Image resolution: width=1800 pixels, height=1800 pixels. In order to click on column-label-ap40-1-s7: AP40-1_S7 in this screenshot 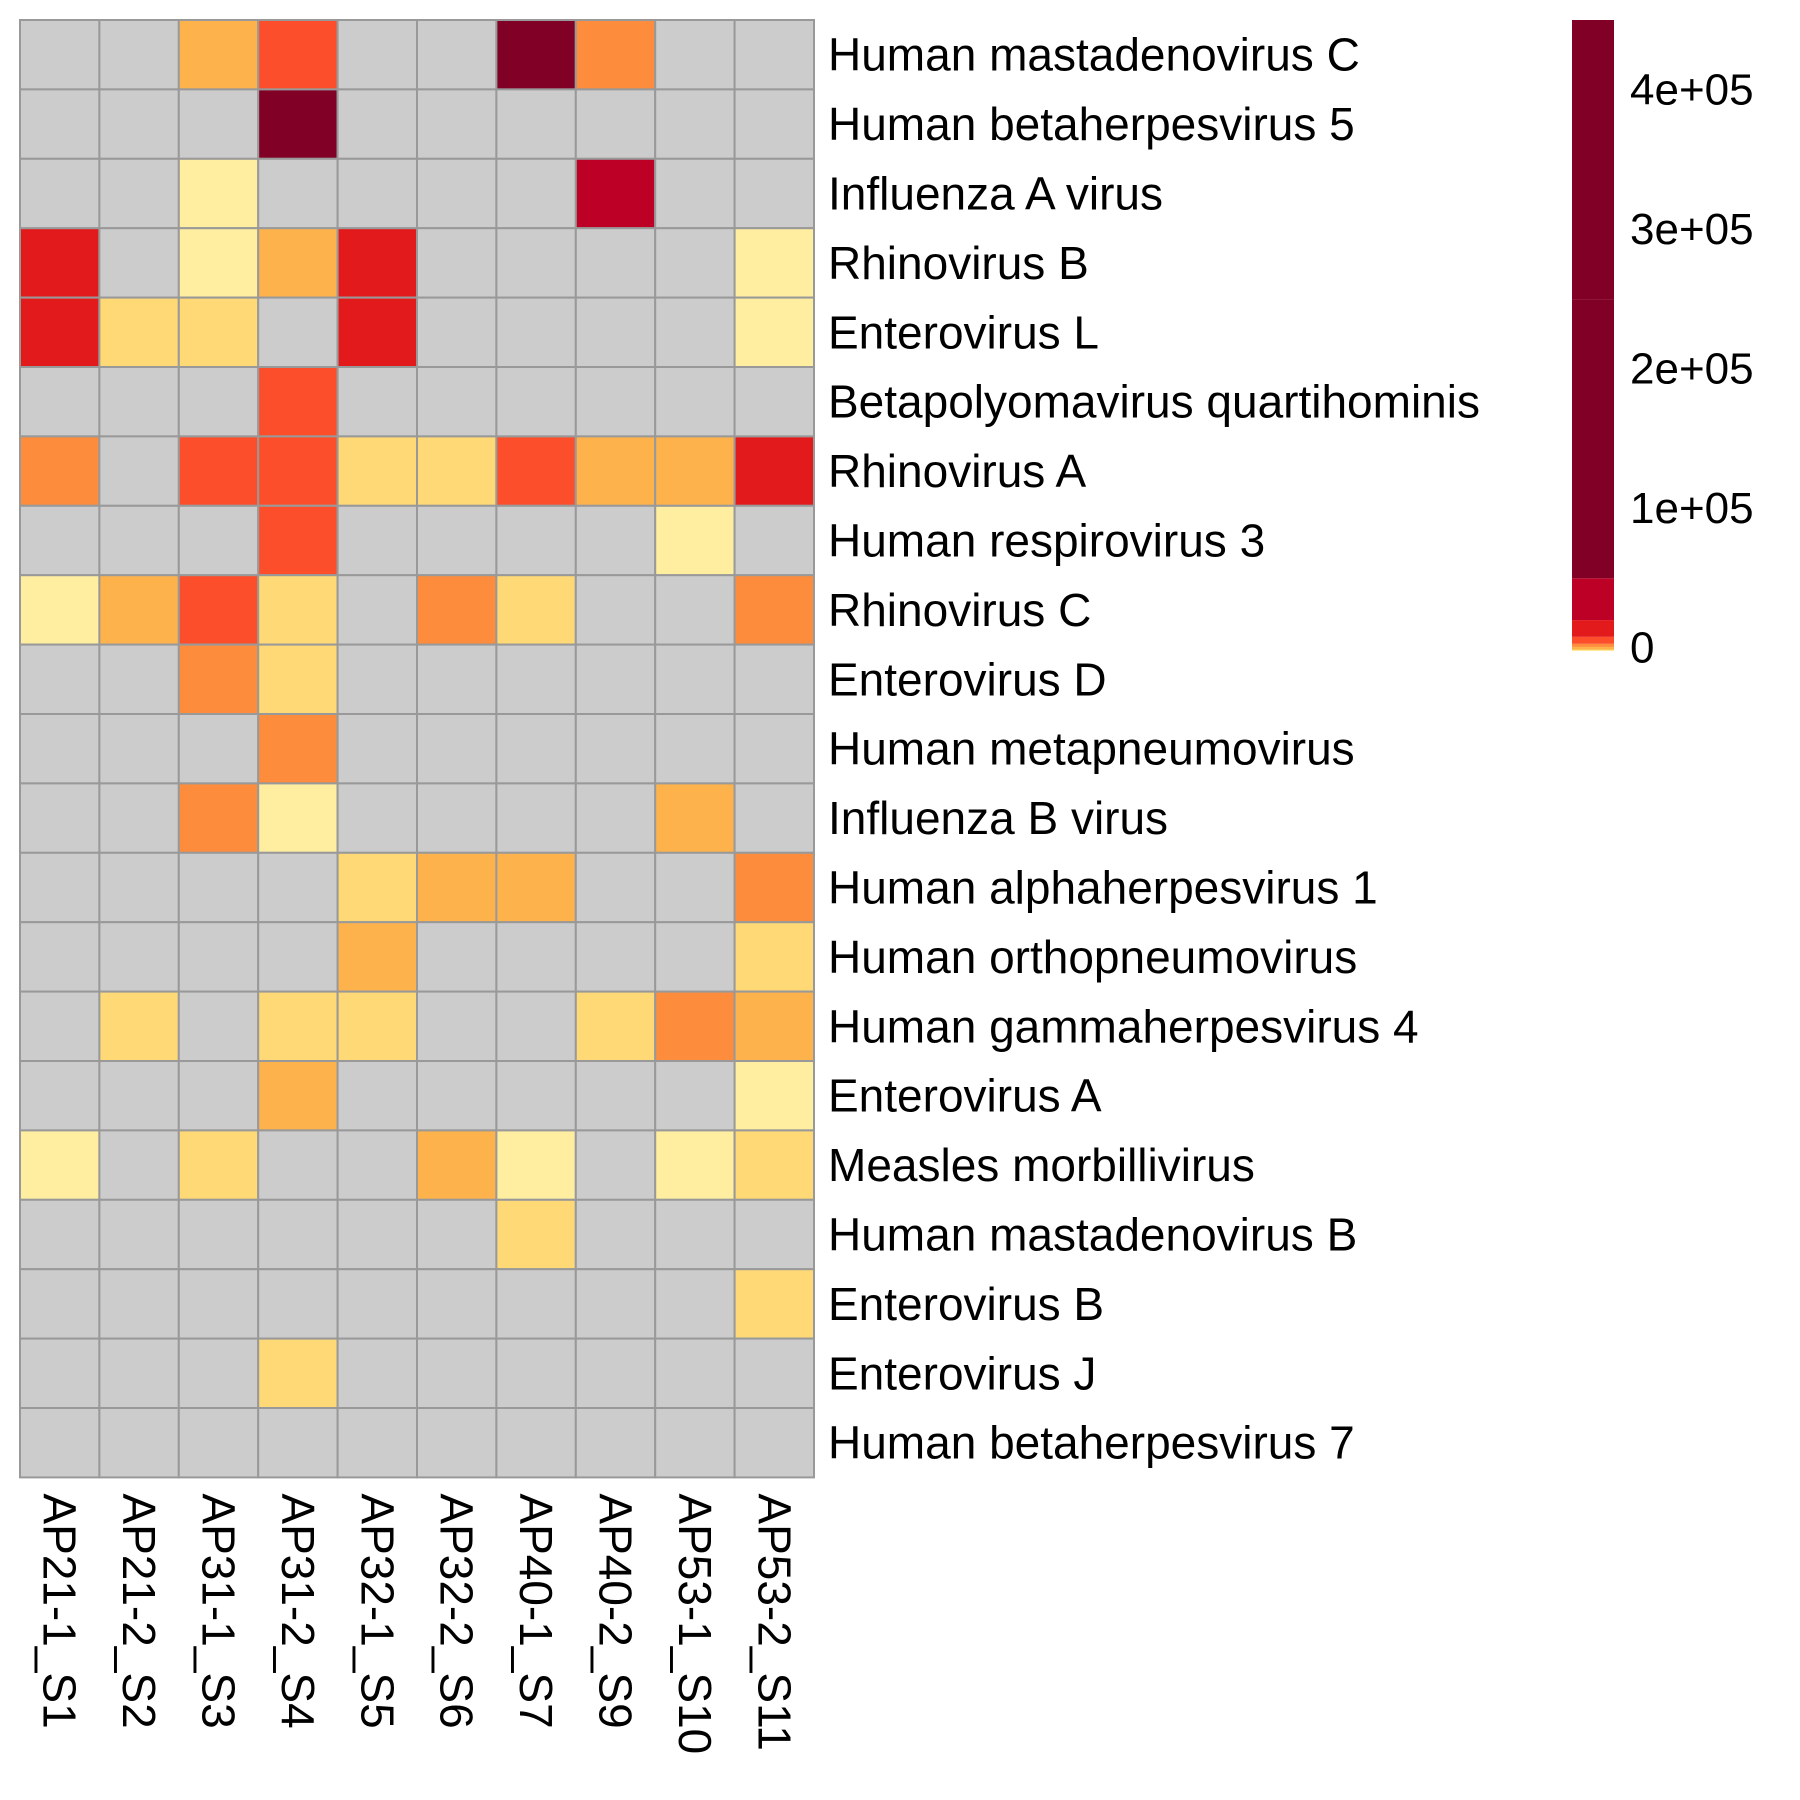, I will do `click(536, 1610)`.